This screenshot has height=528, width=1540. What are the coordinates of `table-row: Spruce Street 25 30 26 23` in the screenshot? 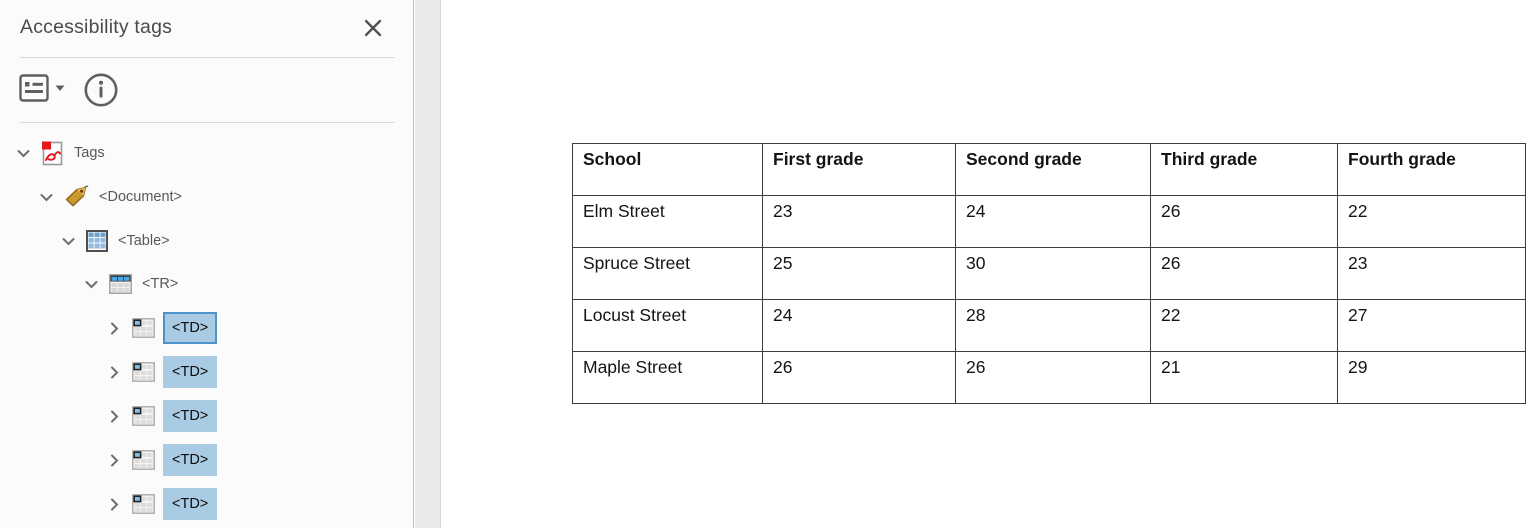 It's located at (1049, 273).